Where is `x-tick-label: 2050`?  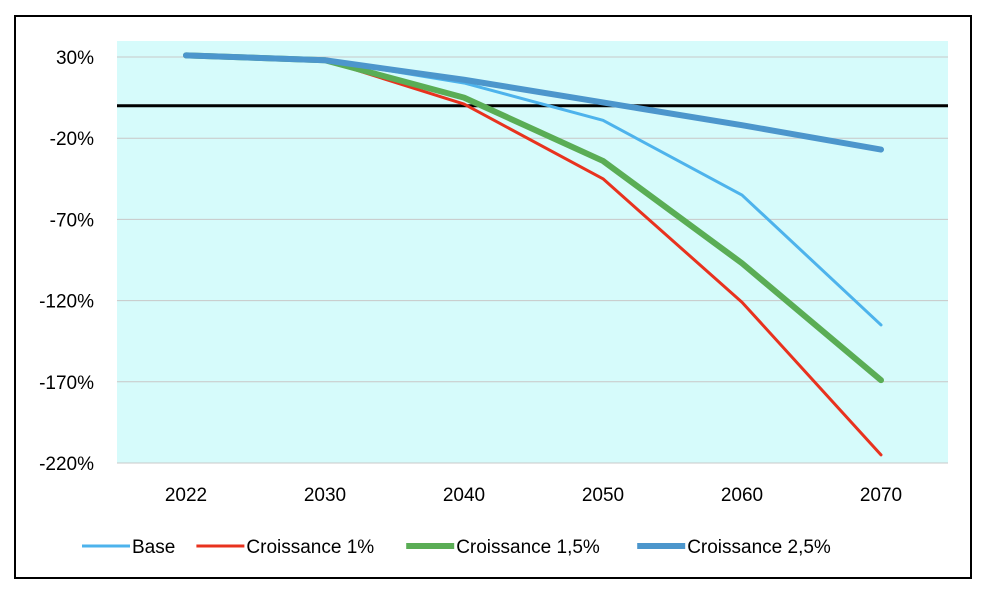 x-tick-label: 2050 is located at coordinates (603, 495).